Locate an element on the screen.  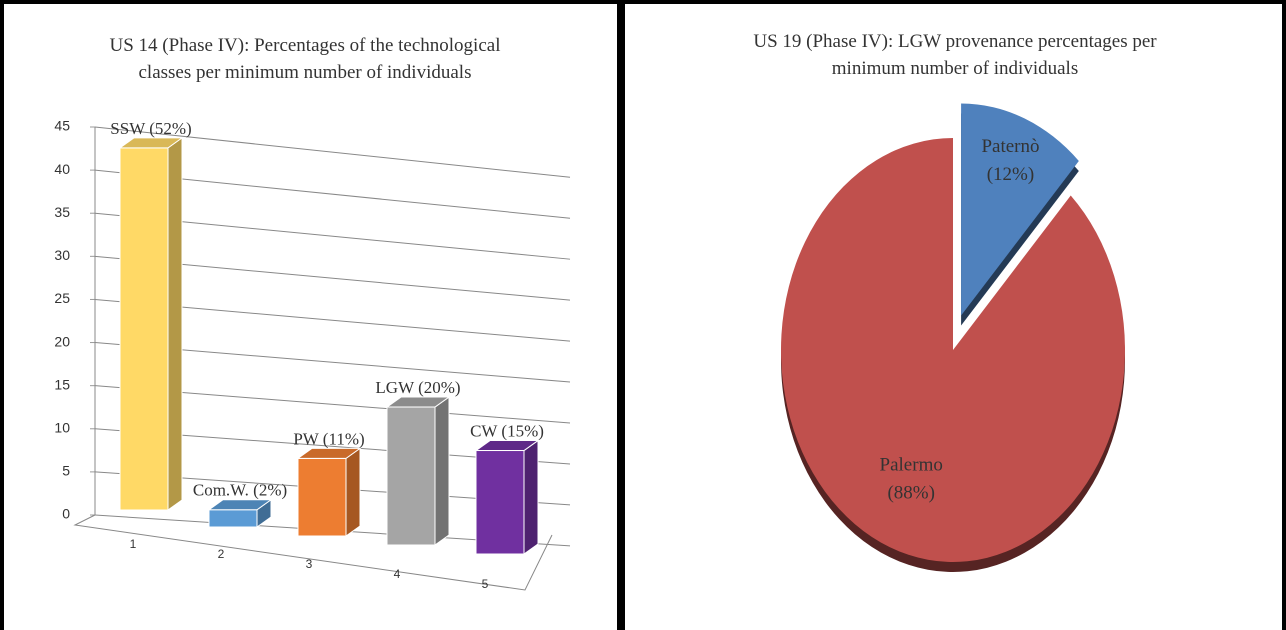
floor is located at coordinates (313, 552).